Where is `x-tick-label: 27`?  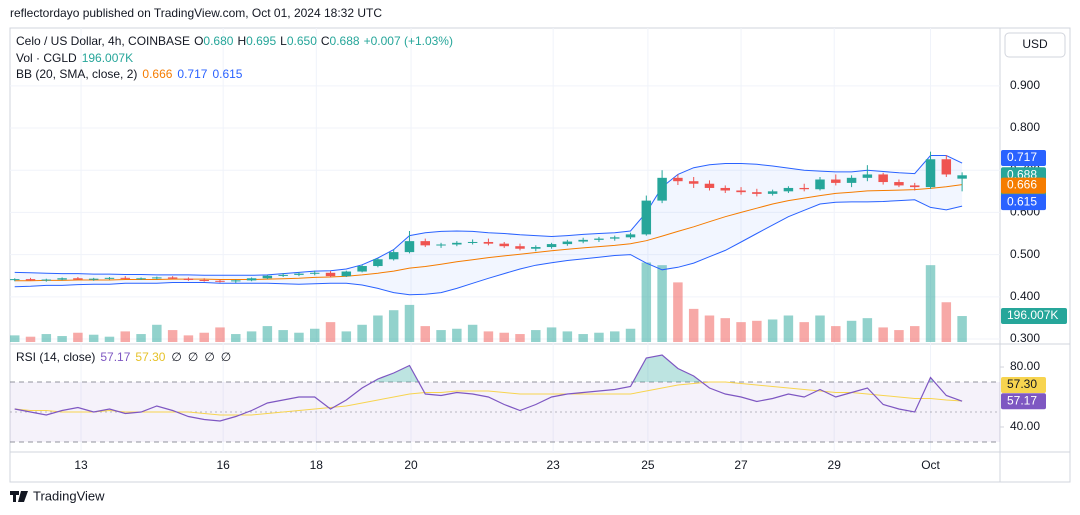
x-tick-label: 27 is located at coordinates (741, 465).